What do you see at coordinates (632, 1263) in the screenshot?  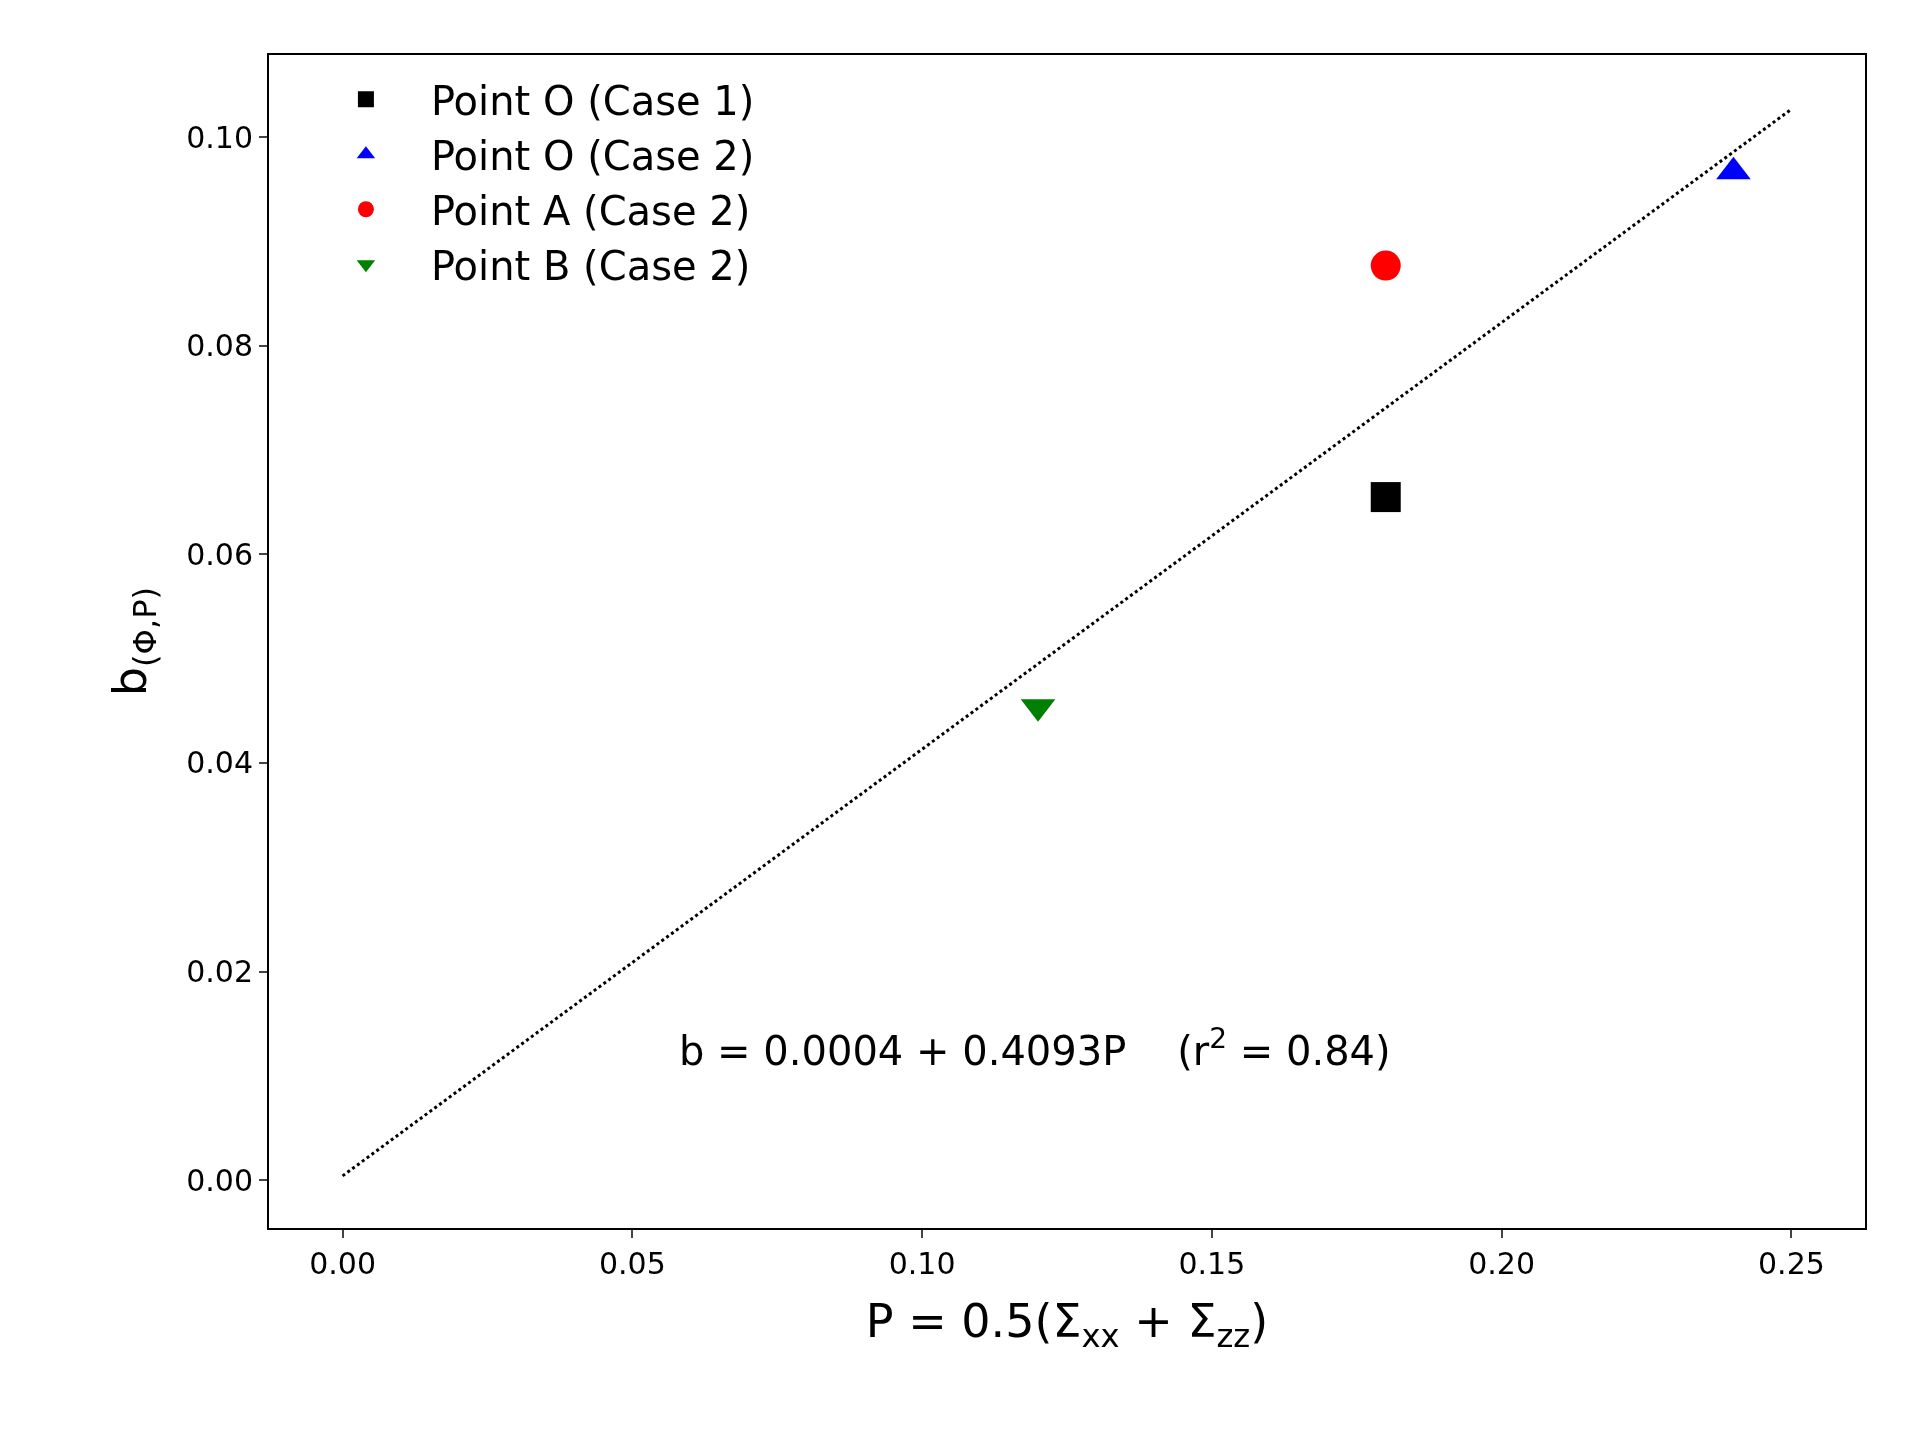 I see `x-tick-label: 0.05` at bounding box center [632, 1263].